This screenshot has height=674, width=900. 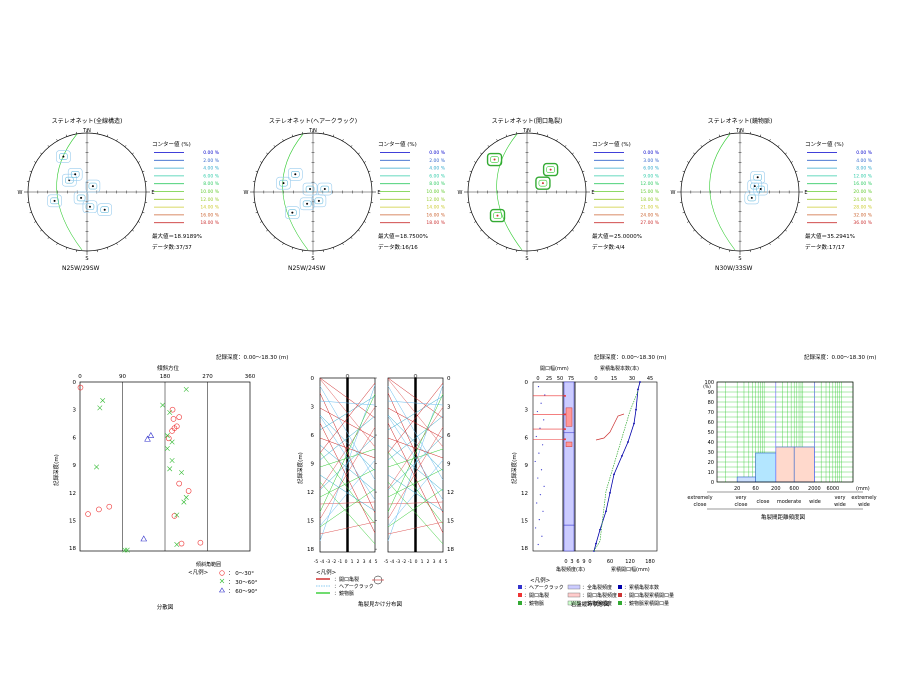 I want to click on category-label: wide, so click(x=864, y=505).